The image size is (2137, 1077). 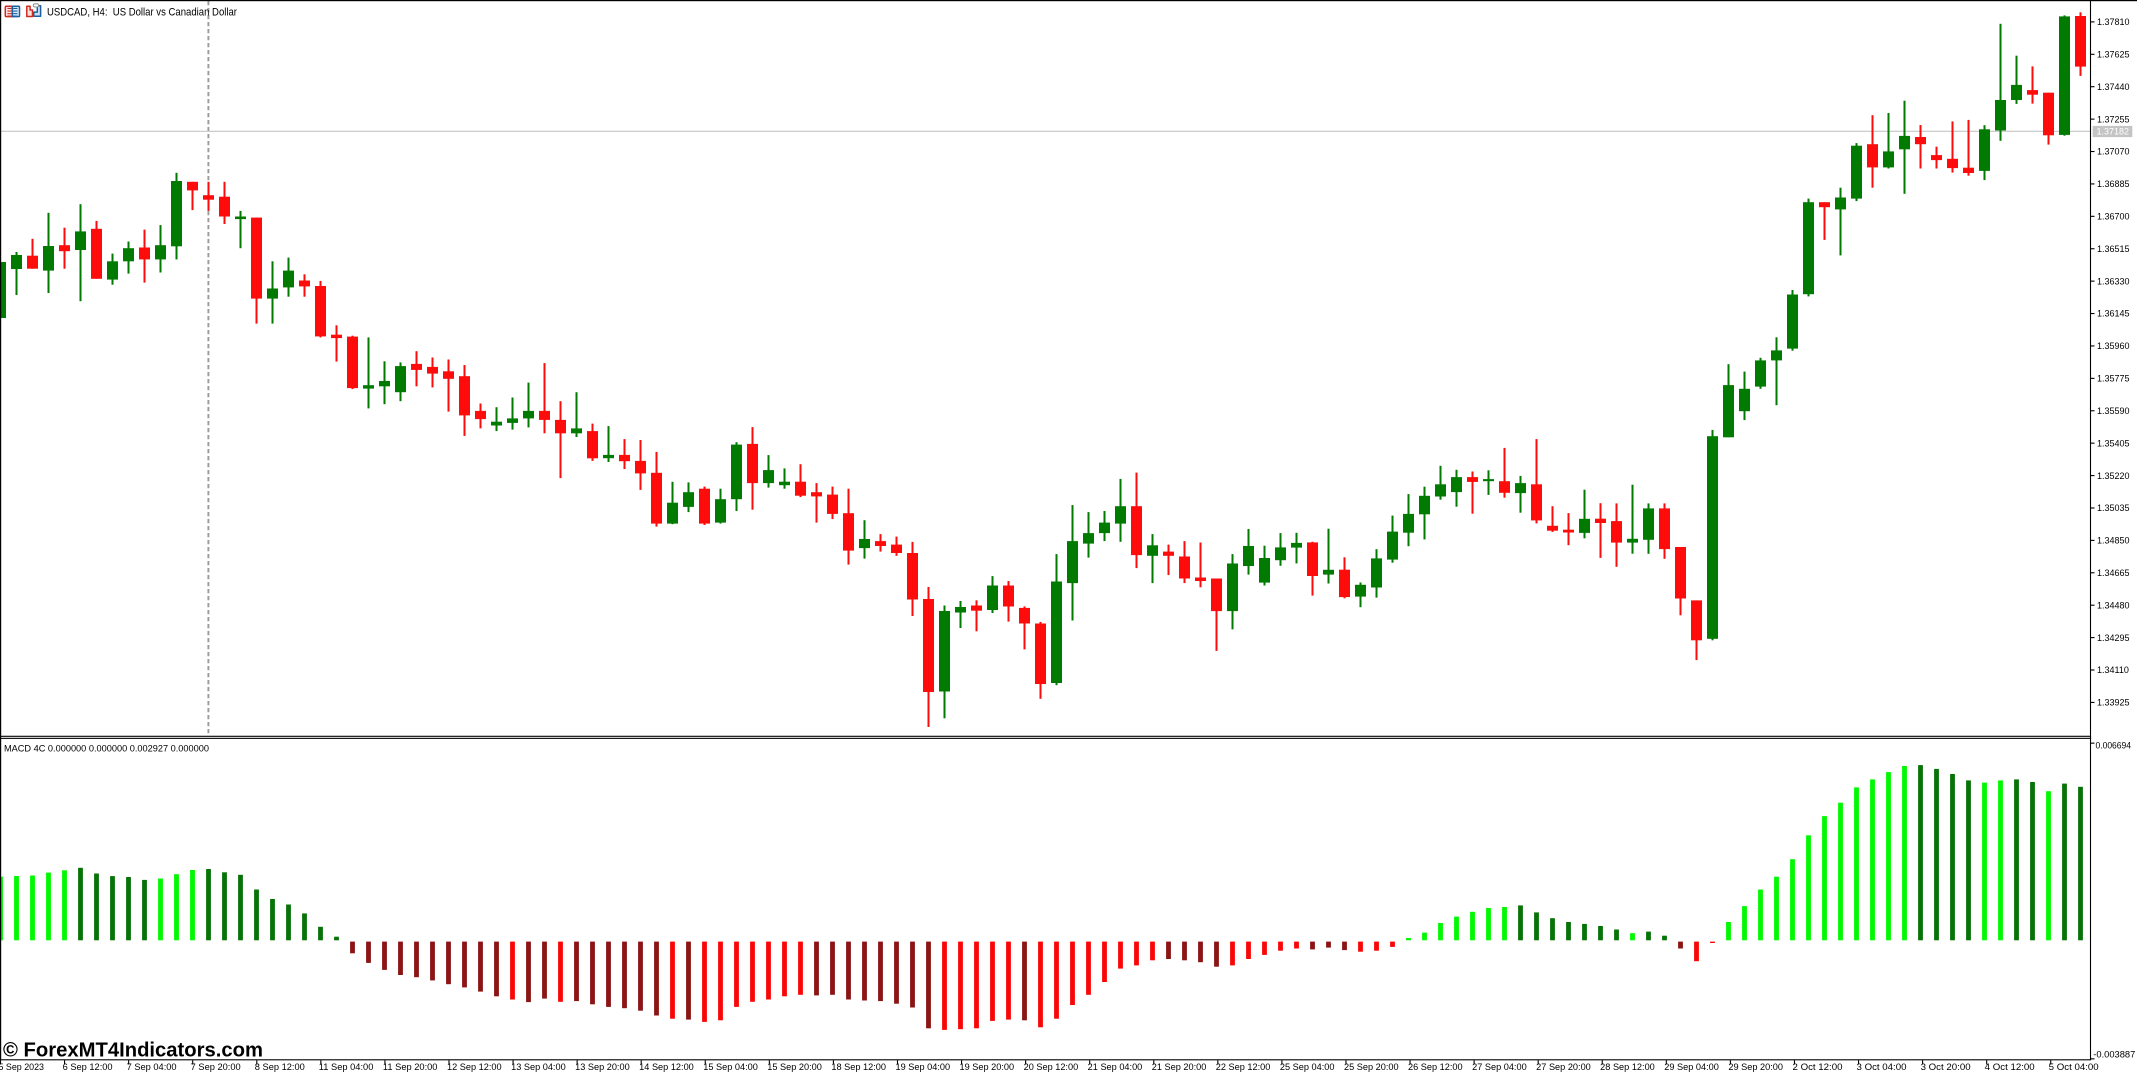 I want to click on svg-text: 7 Sep 04:00, so click(x=152, y=1067).